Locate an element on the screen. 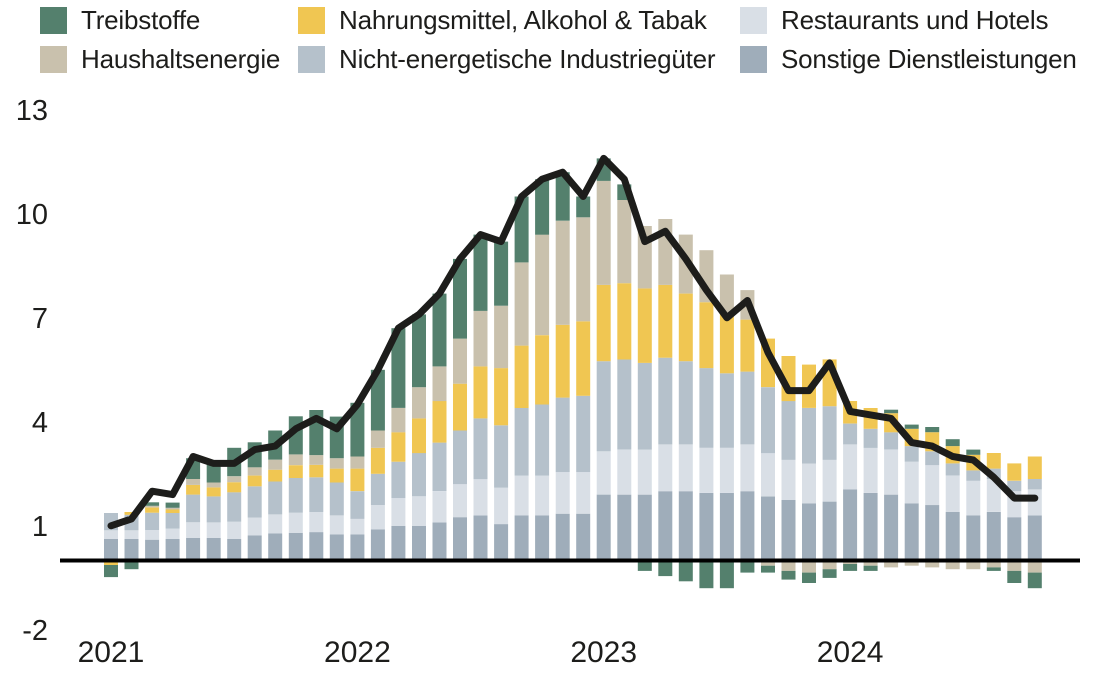 Image resolution: width=1104 pixels, height=679 pixels. x-axis-year-label: 2023 is located at coordinates (603, 652).